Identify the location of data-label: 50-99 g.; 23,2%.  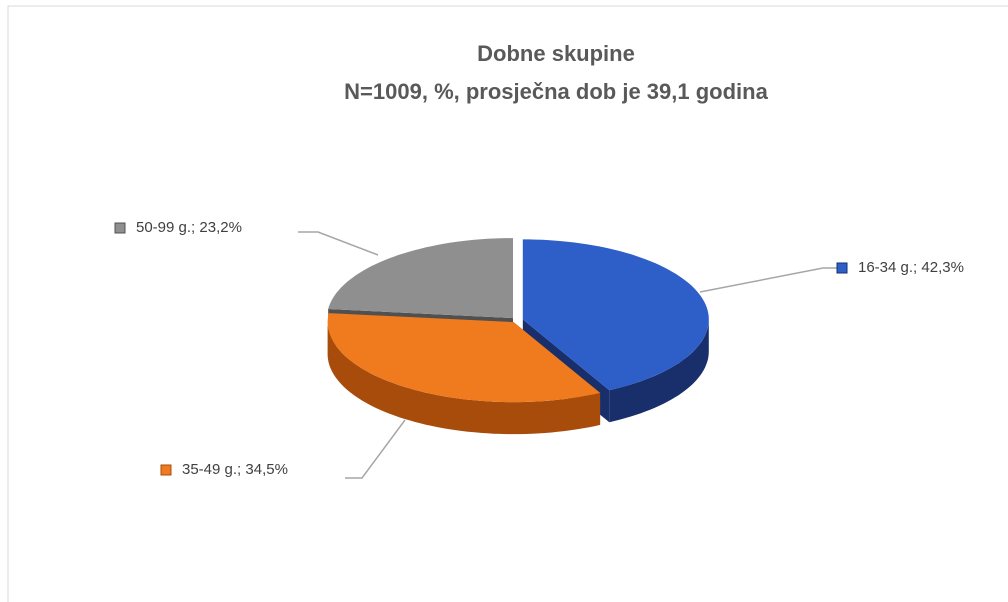
(189, 227).